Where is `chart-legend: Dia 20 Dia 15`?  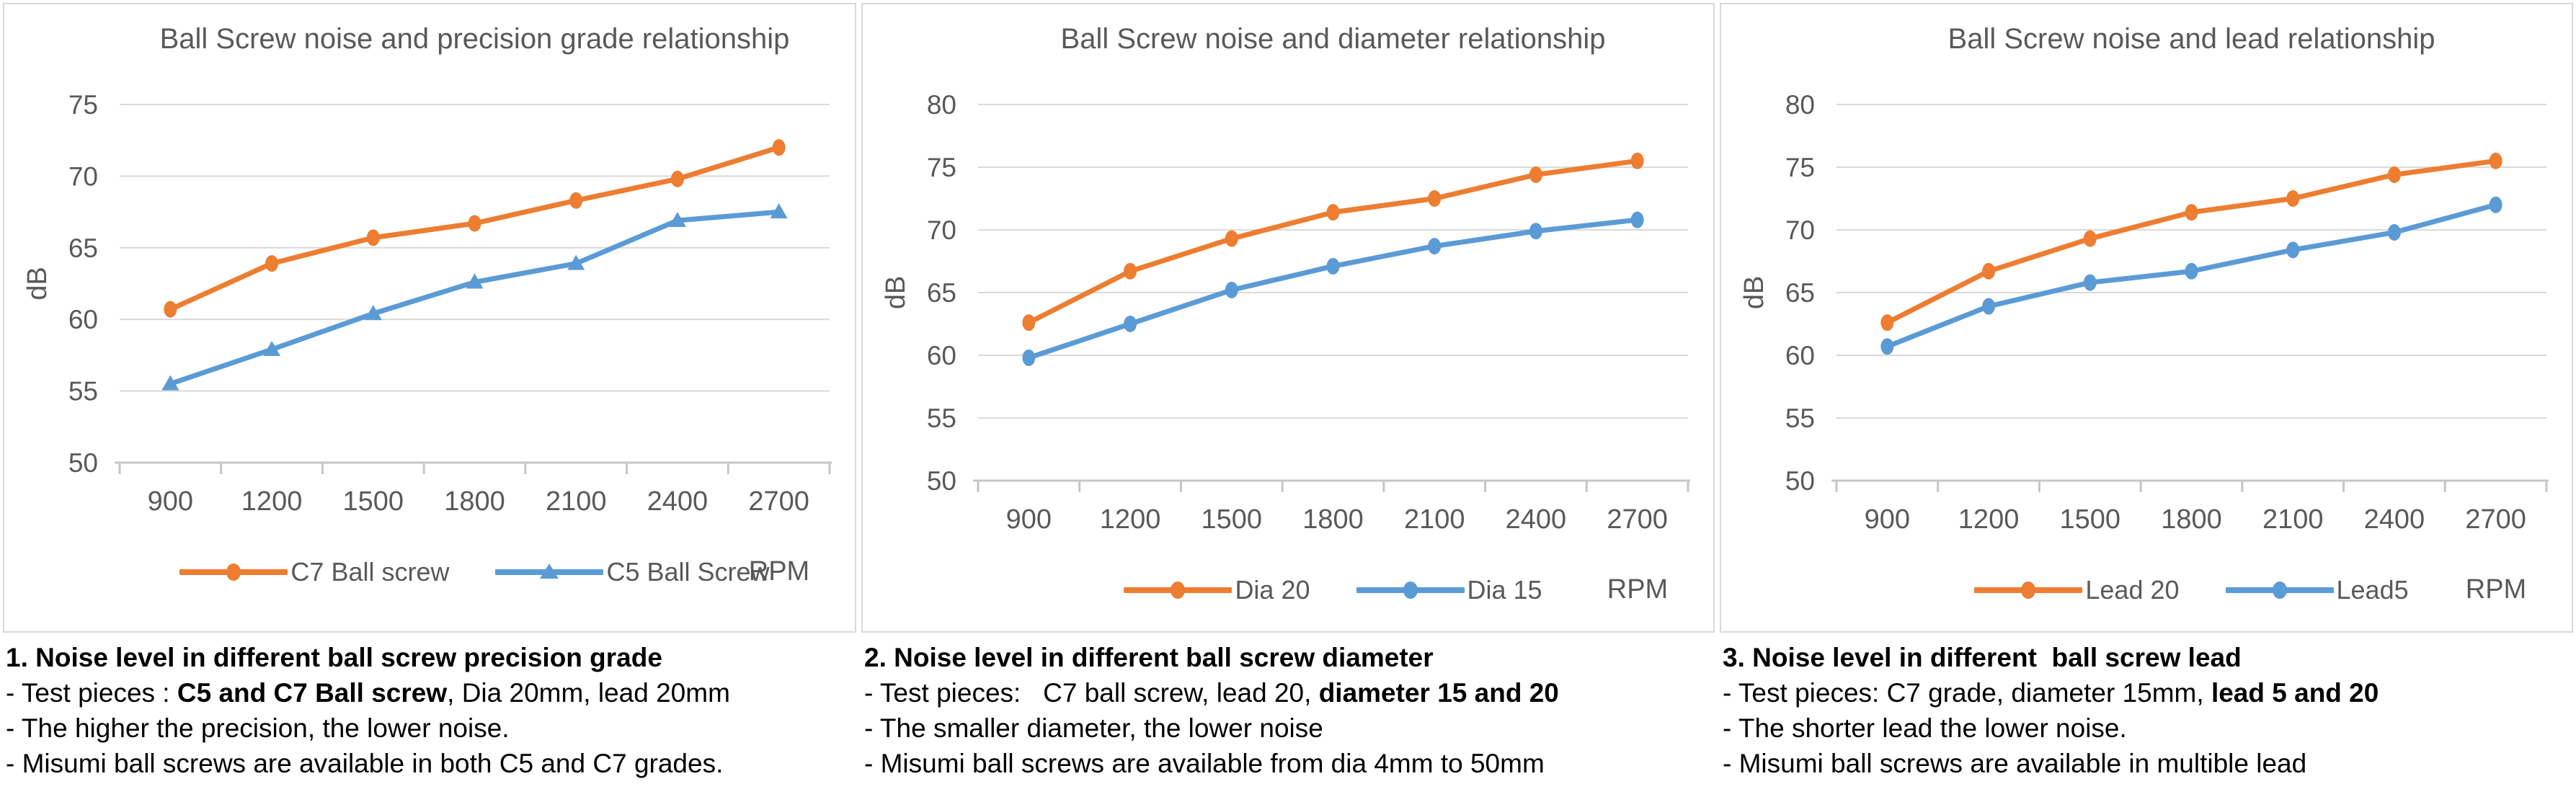
chart-legend: Dia 20 Dia 15 is located at coordinates (1333, 590).